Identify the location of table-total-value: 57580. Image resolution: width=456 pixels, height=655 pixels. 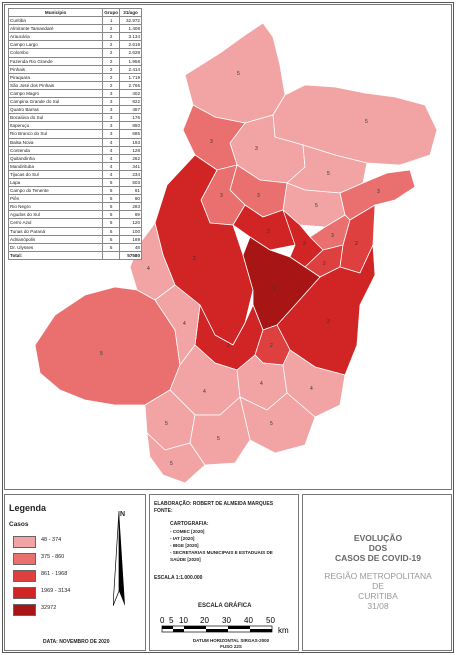
(130, 255).